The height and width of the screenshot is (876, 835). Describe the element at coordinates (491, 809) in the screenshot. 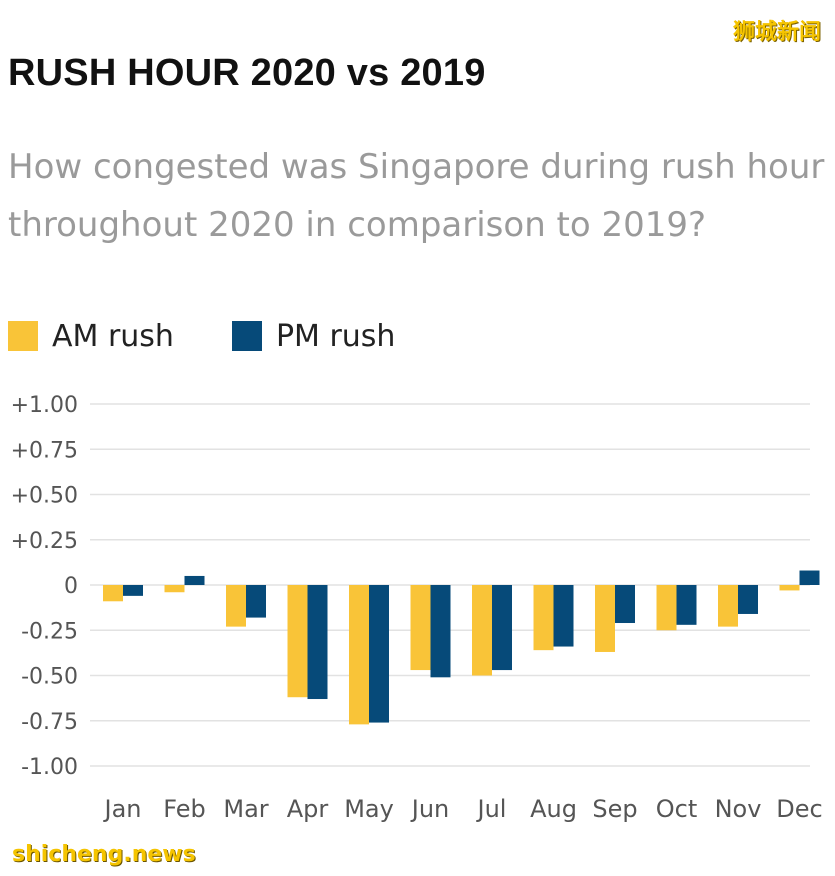

I see `x-tick-label: Jul` at that location.